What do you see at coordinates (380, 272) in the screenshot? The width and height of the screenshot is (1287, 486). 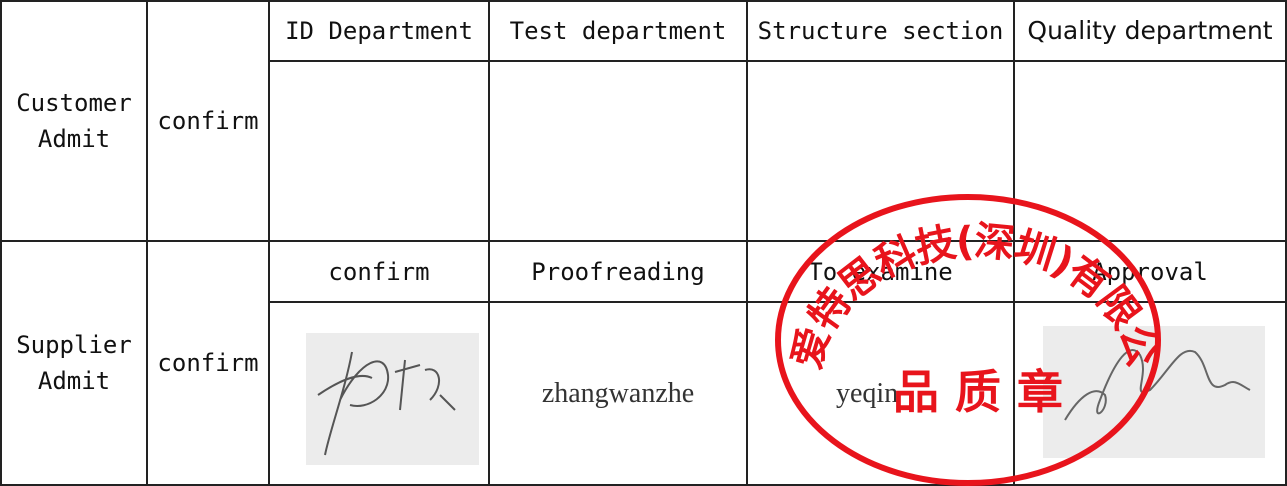 I see `header: confirm` at bounding box center [380, 272].